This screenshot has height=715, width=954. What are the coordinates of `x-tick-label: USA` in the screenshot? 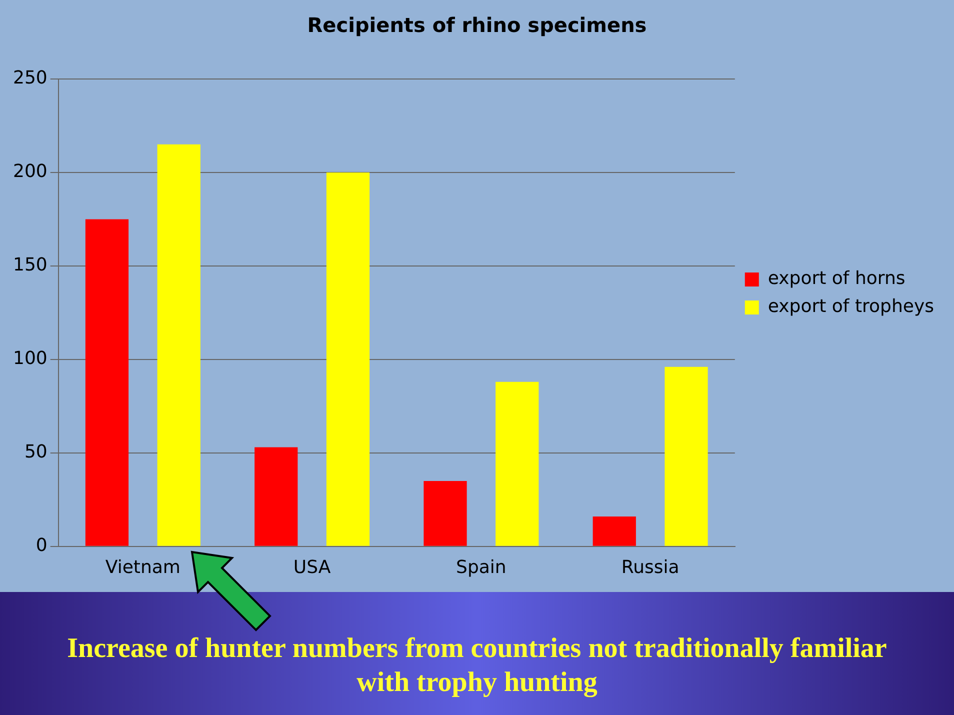 It's located at (312, 567).